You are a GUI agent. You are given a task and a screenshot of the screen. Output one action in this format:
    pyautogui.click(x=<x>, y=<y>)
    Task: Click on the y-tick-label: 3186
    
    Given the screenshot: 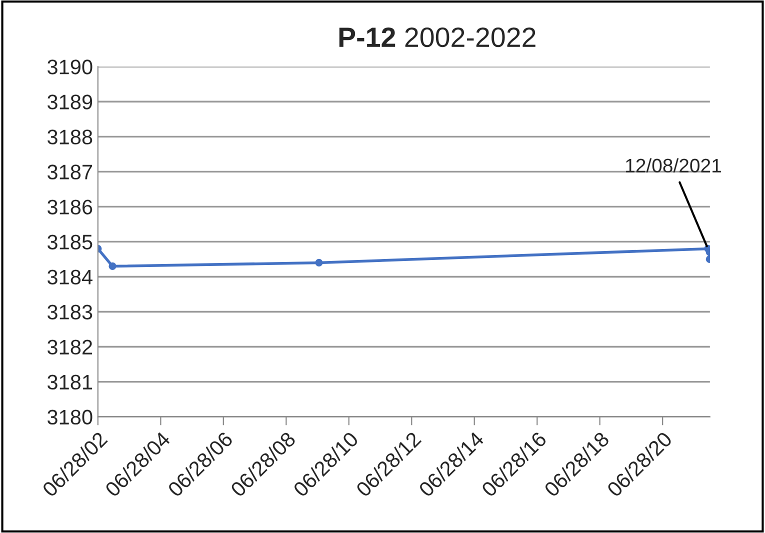 What is the action you would take?
    pyautogui.click(x=70, y=207)
    